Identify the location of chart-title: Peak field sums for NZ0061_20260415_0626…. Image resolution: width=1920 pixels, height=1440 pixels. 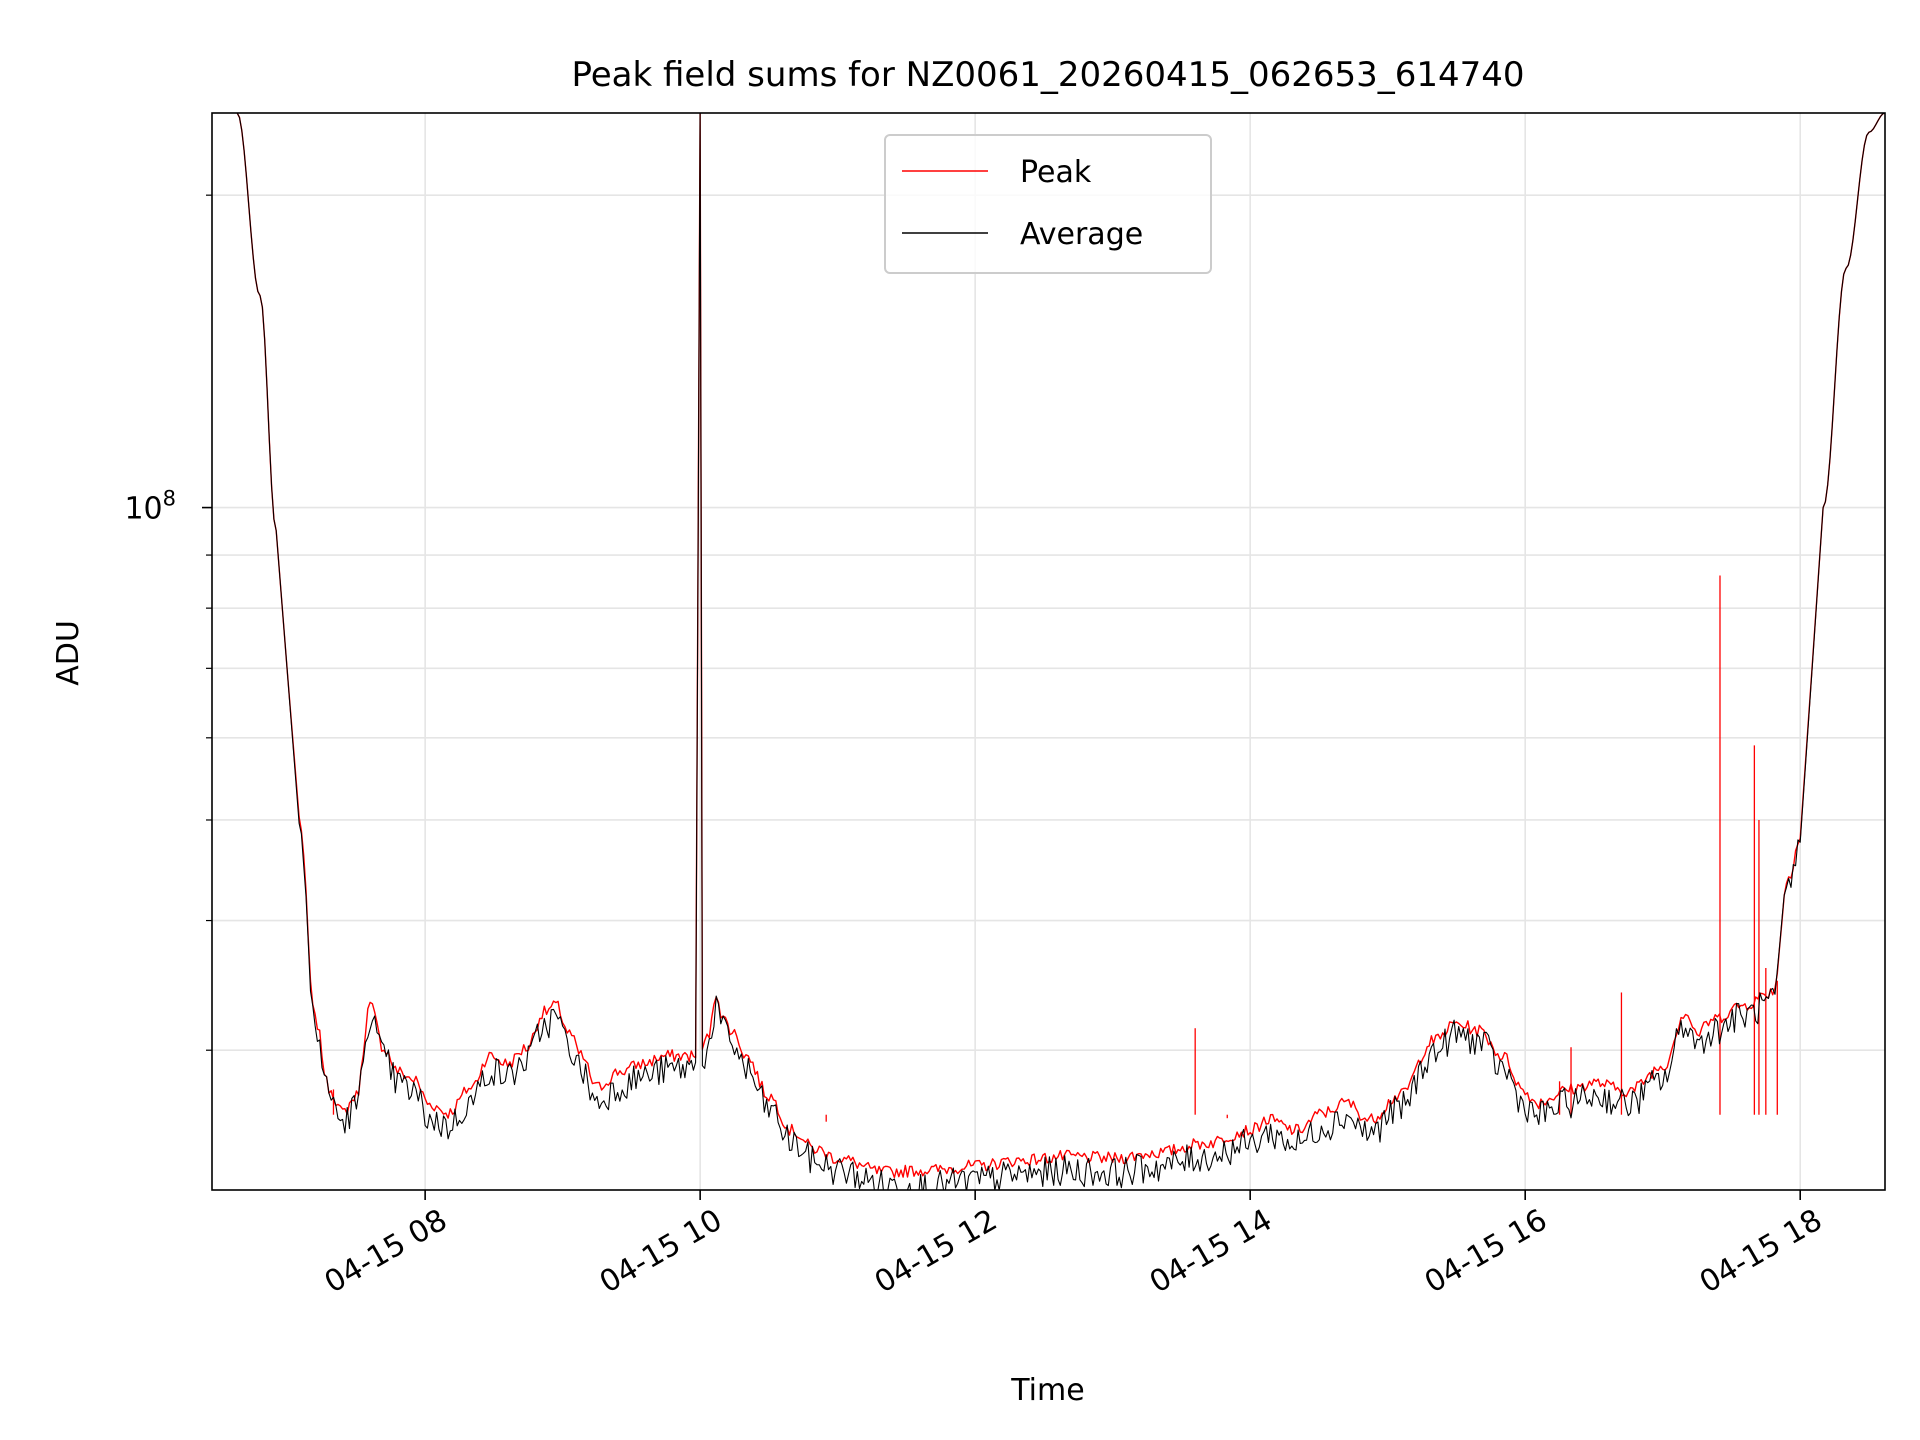
(1047, 75).